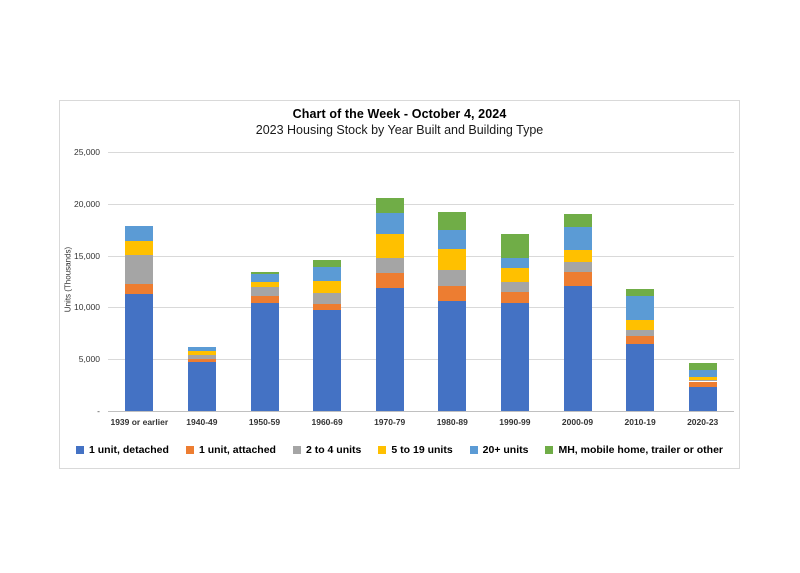  I want to click on chart-title: Chart of the Week - October 4, 2024, so click(399, 114).